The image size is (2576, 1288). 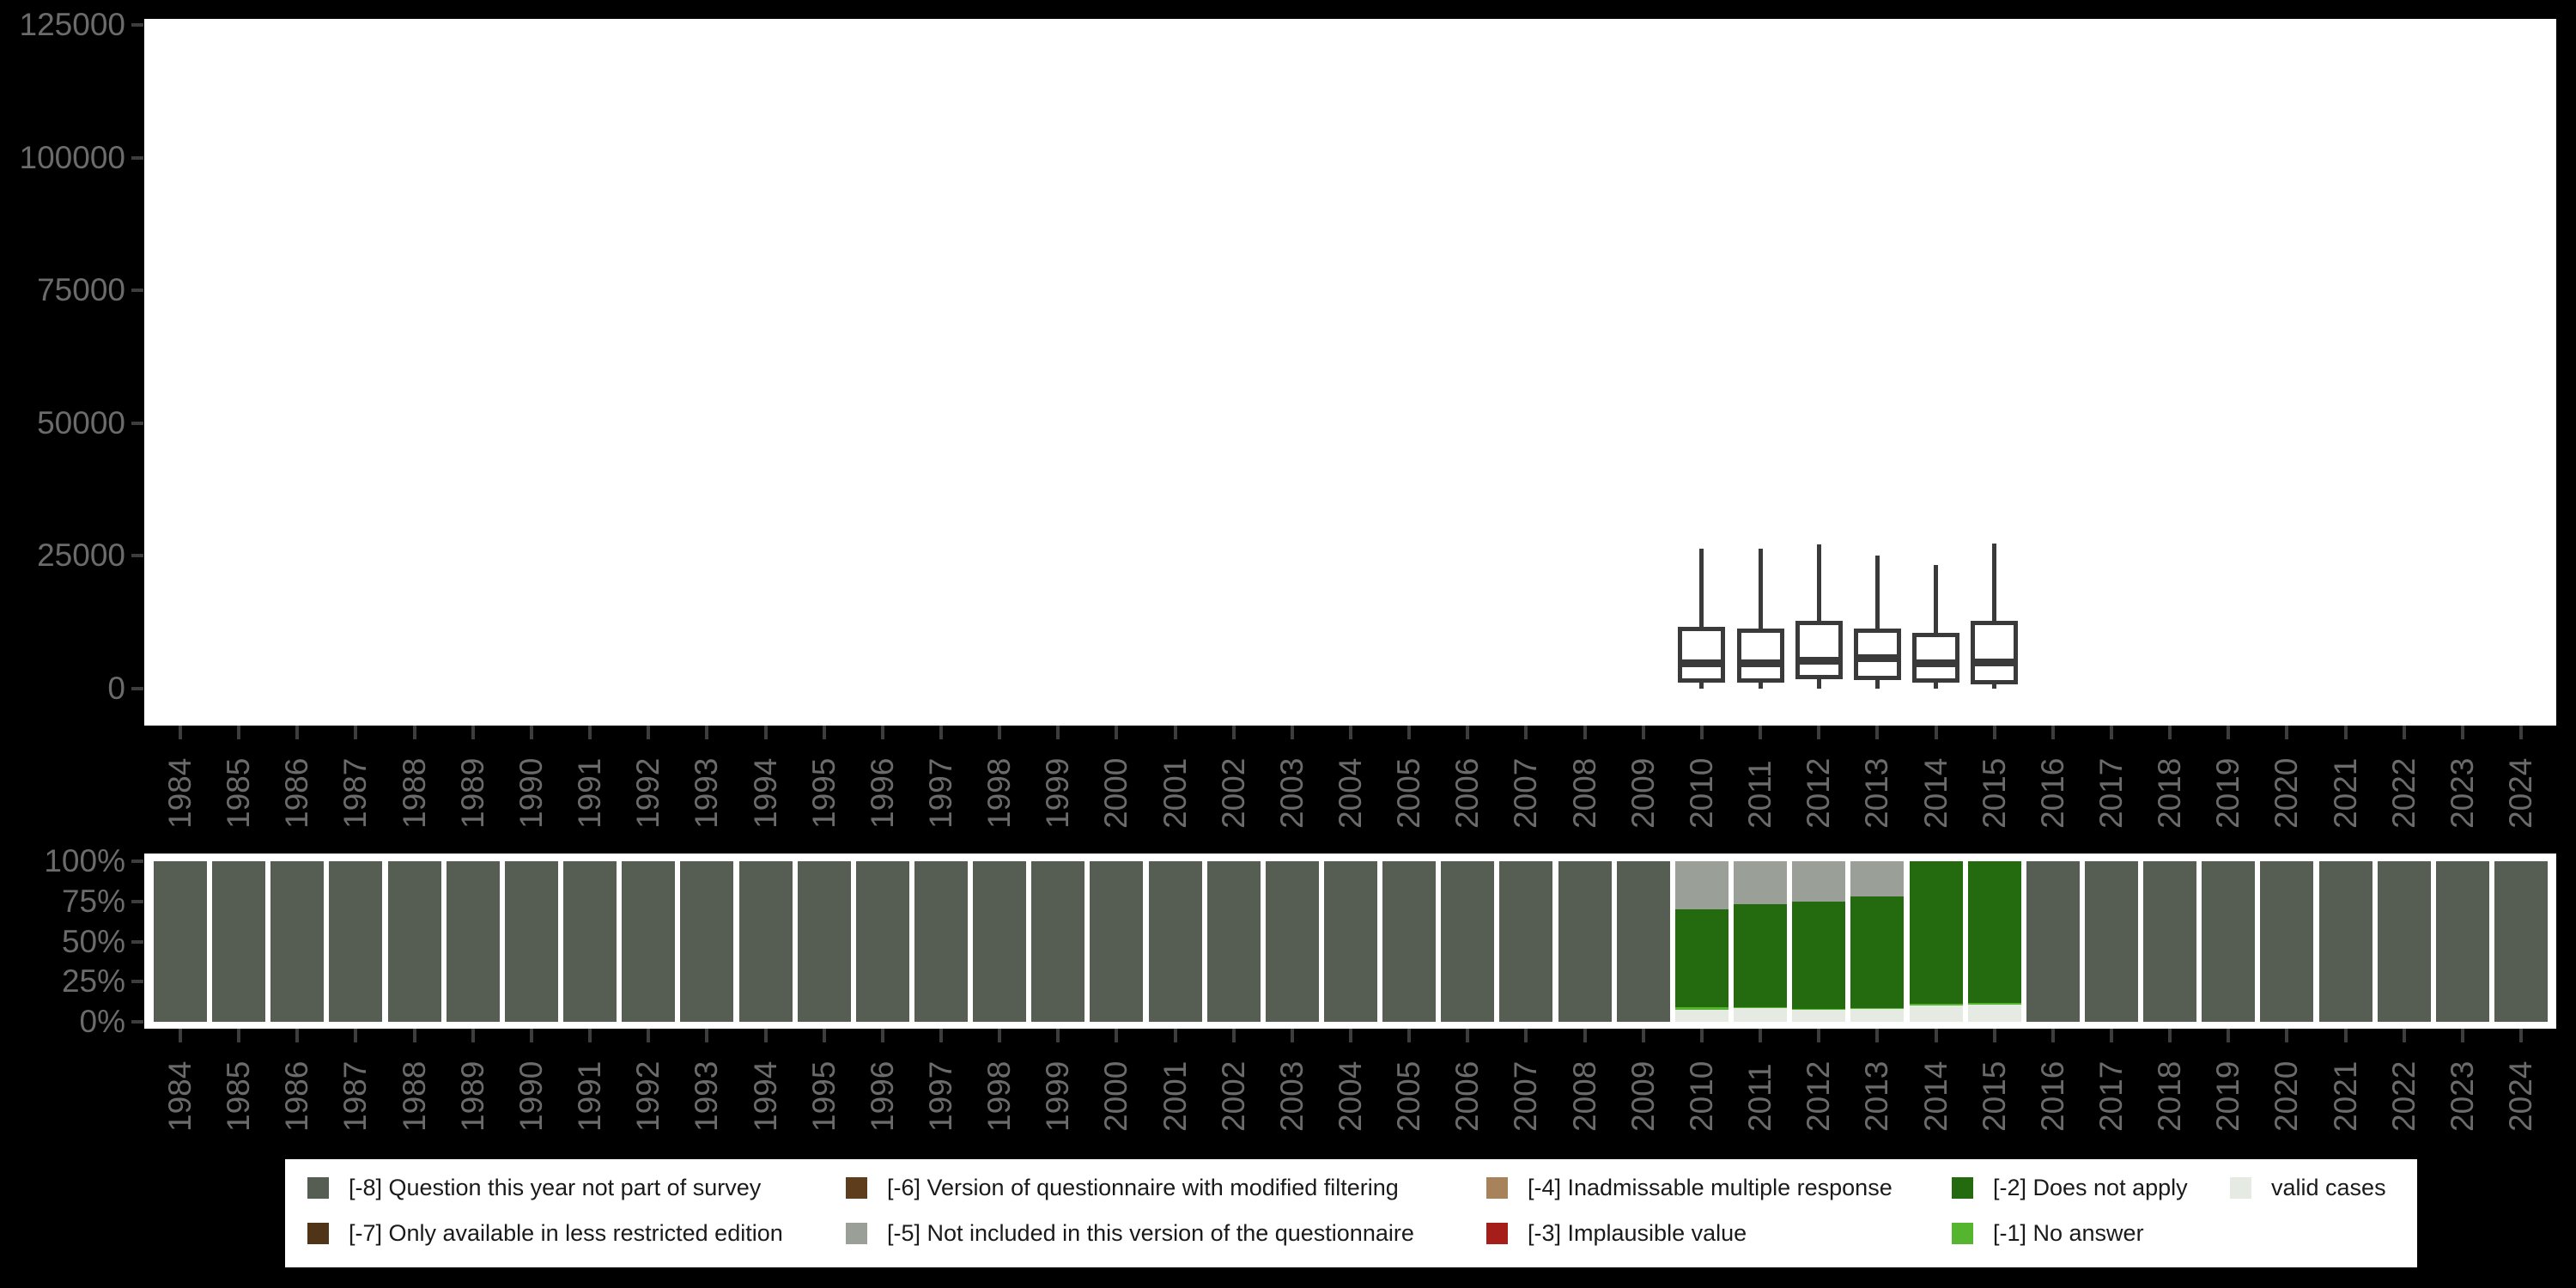 What do you see at coordinates (1584, 793) in the screenshot?
I see `x-axis-tick-label: 2008` at bounding box center [1584, 793].